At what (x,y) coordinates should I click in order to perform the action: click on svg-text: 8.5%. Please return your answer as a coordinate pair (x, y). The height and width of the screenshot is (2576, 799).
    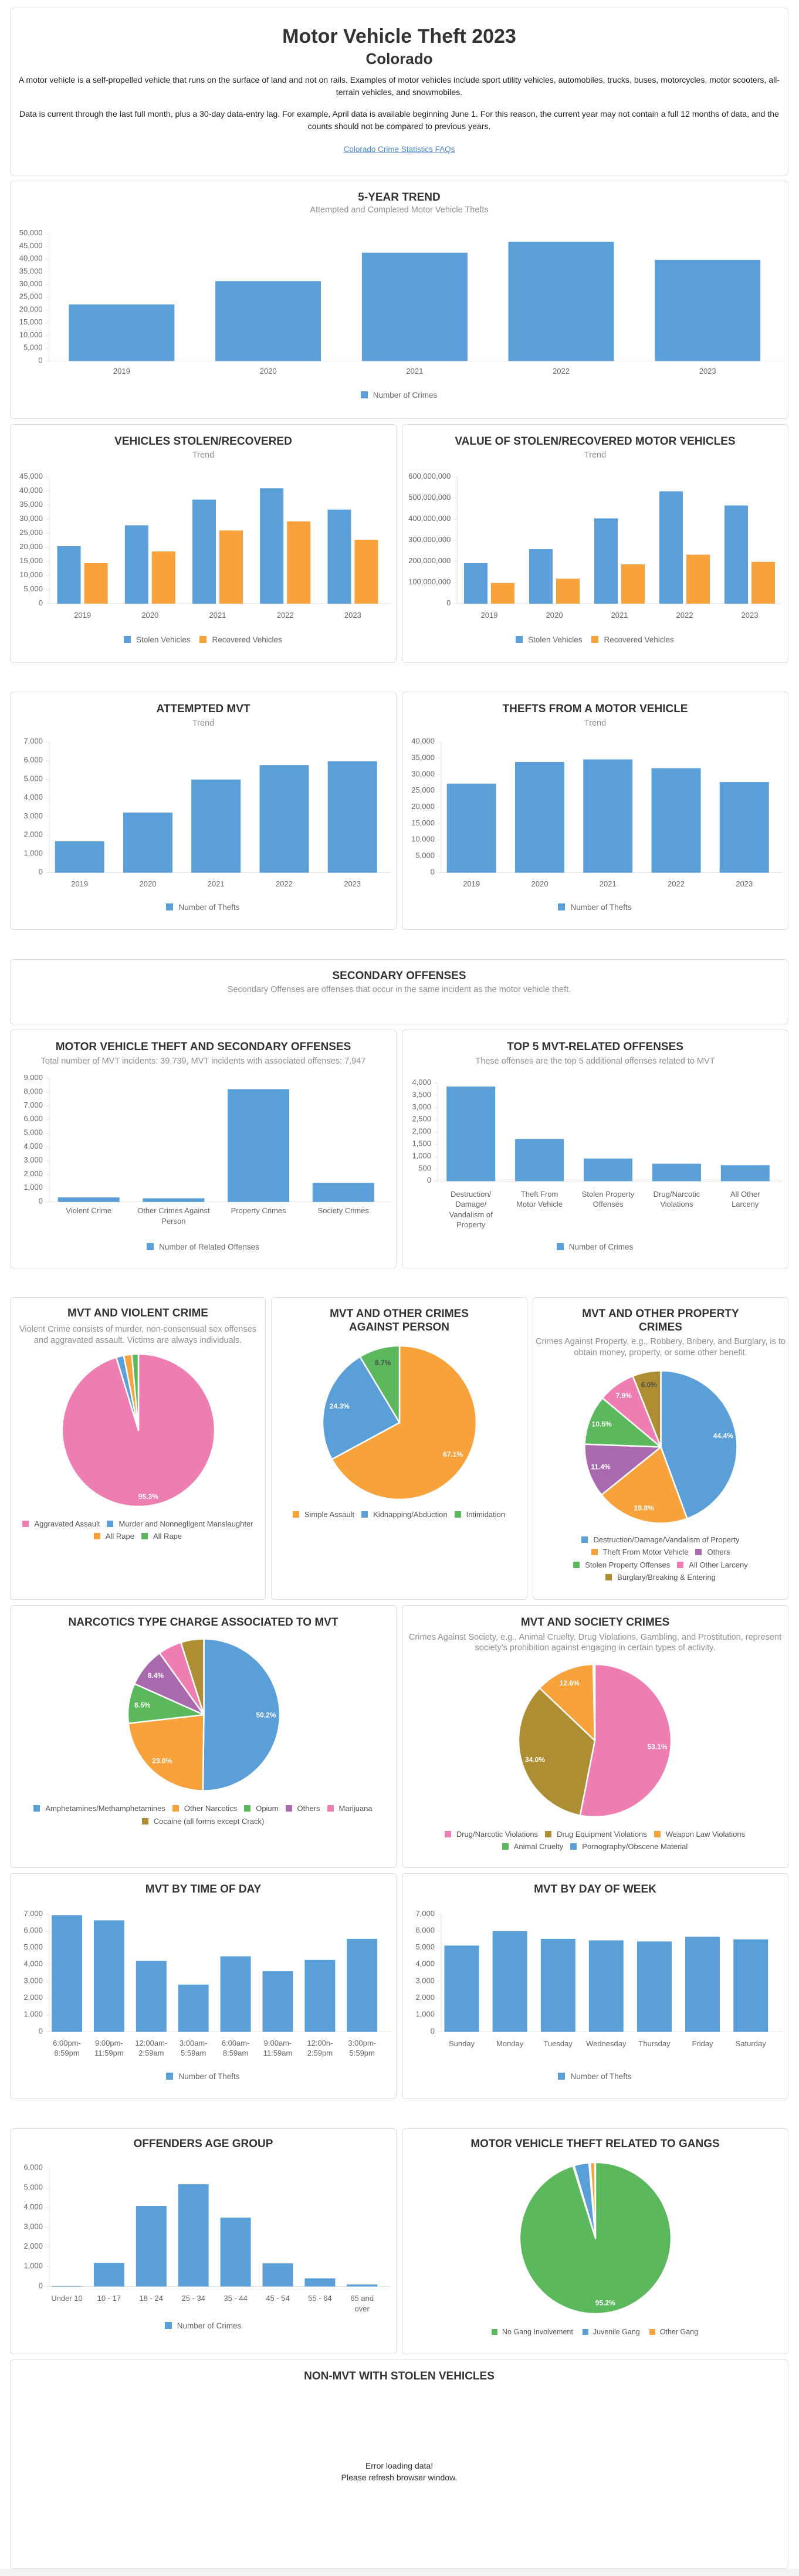
    Looking at the image, I should click on (142, 1705).